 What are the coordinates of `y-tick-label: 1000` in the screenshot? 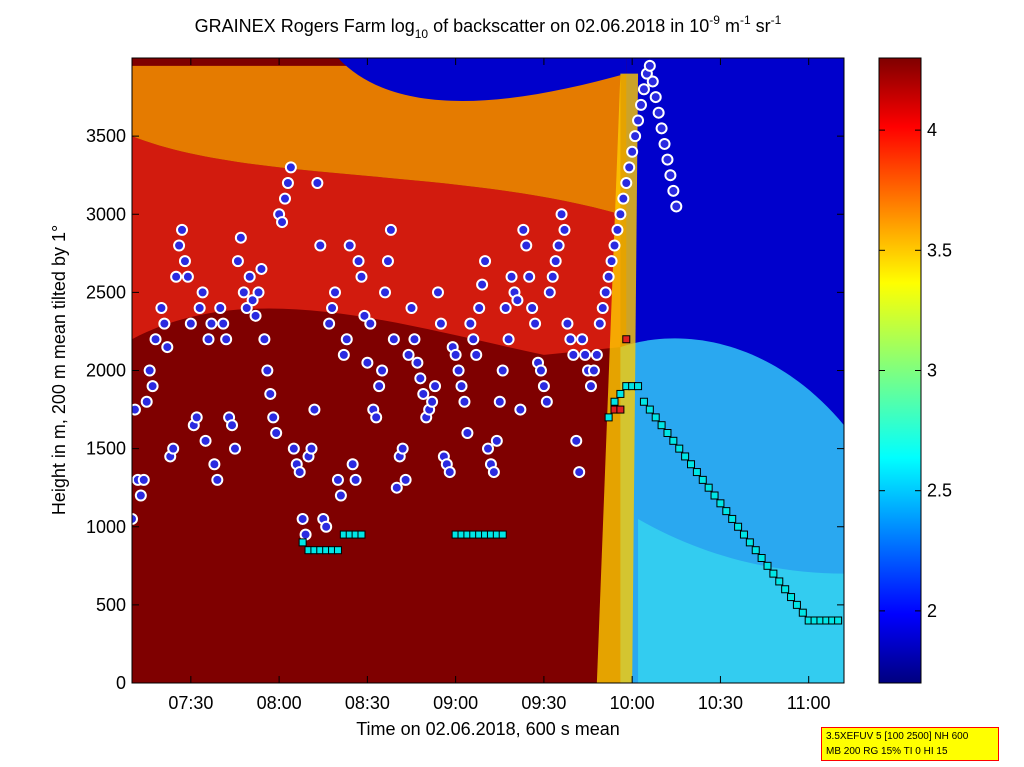 It's located at (106, 527).